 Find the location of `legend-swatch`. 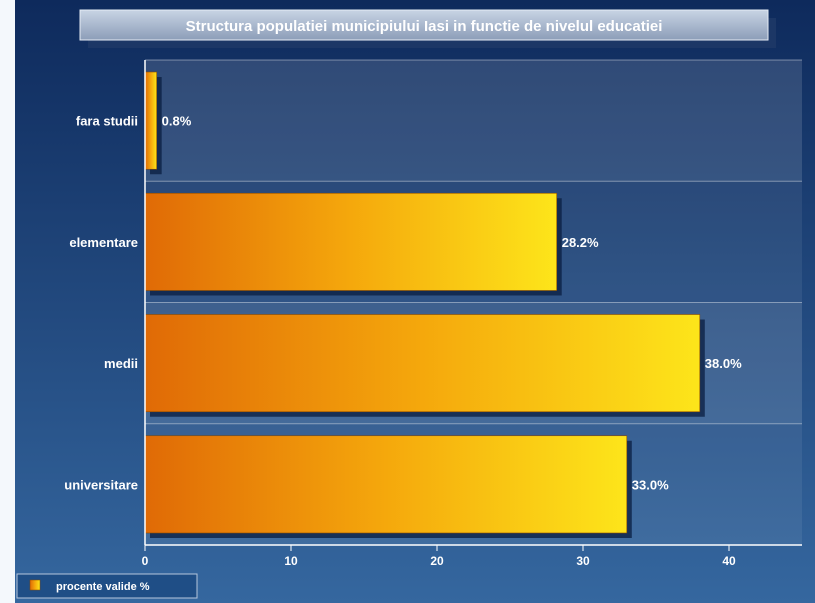

legend-swatch is located at coordinates (35, 585).